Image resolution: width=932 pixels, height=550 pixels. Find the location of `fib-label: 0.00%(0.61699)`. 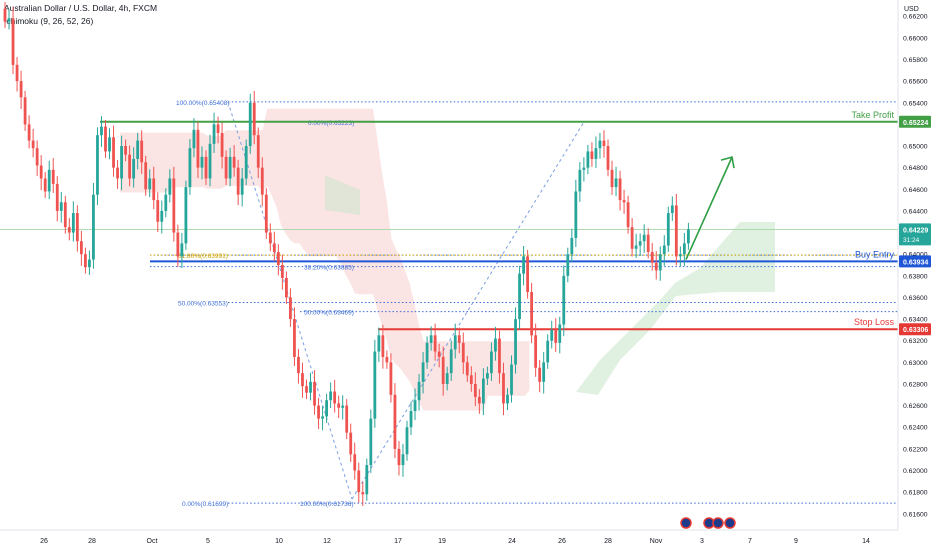

fib-label: 0.00%(0.61699) is located at coordinates (205, 504).